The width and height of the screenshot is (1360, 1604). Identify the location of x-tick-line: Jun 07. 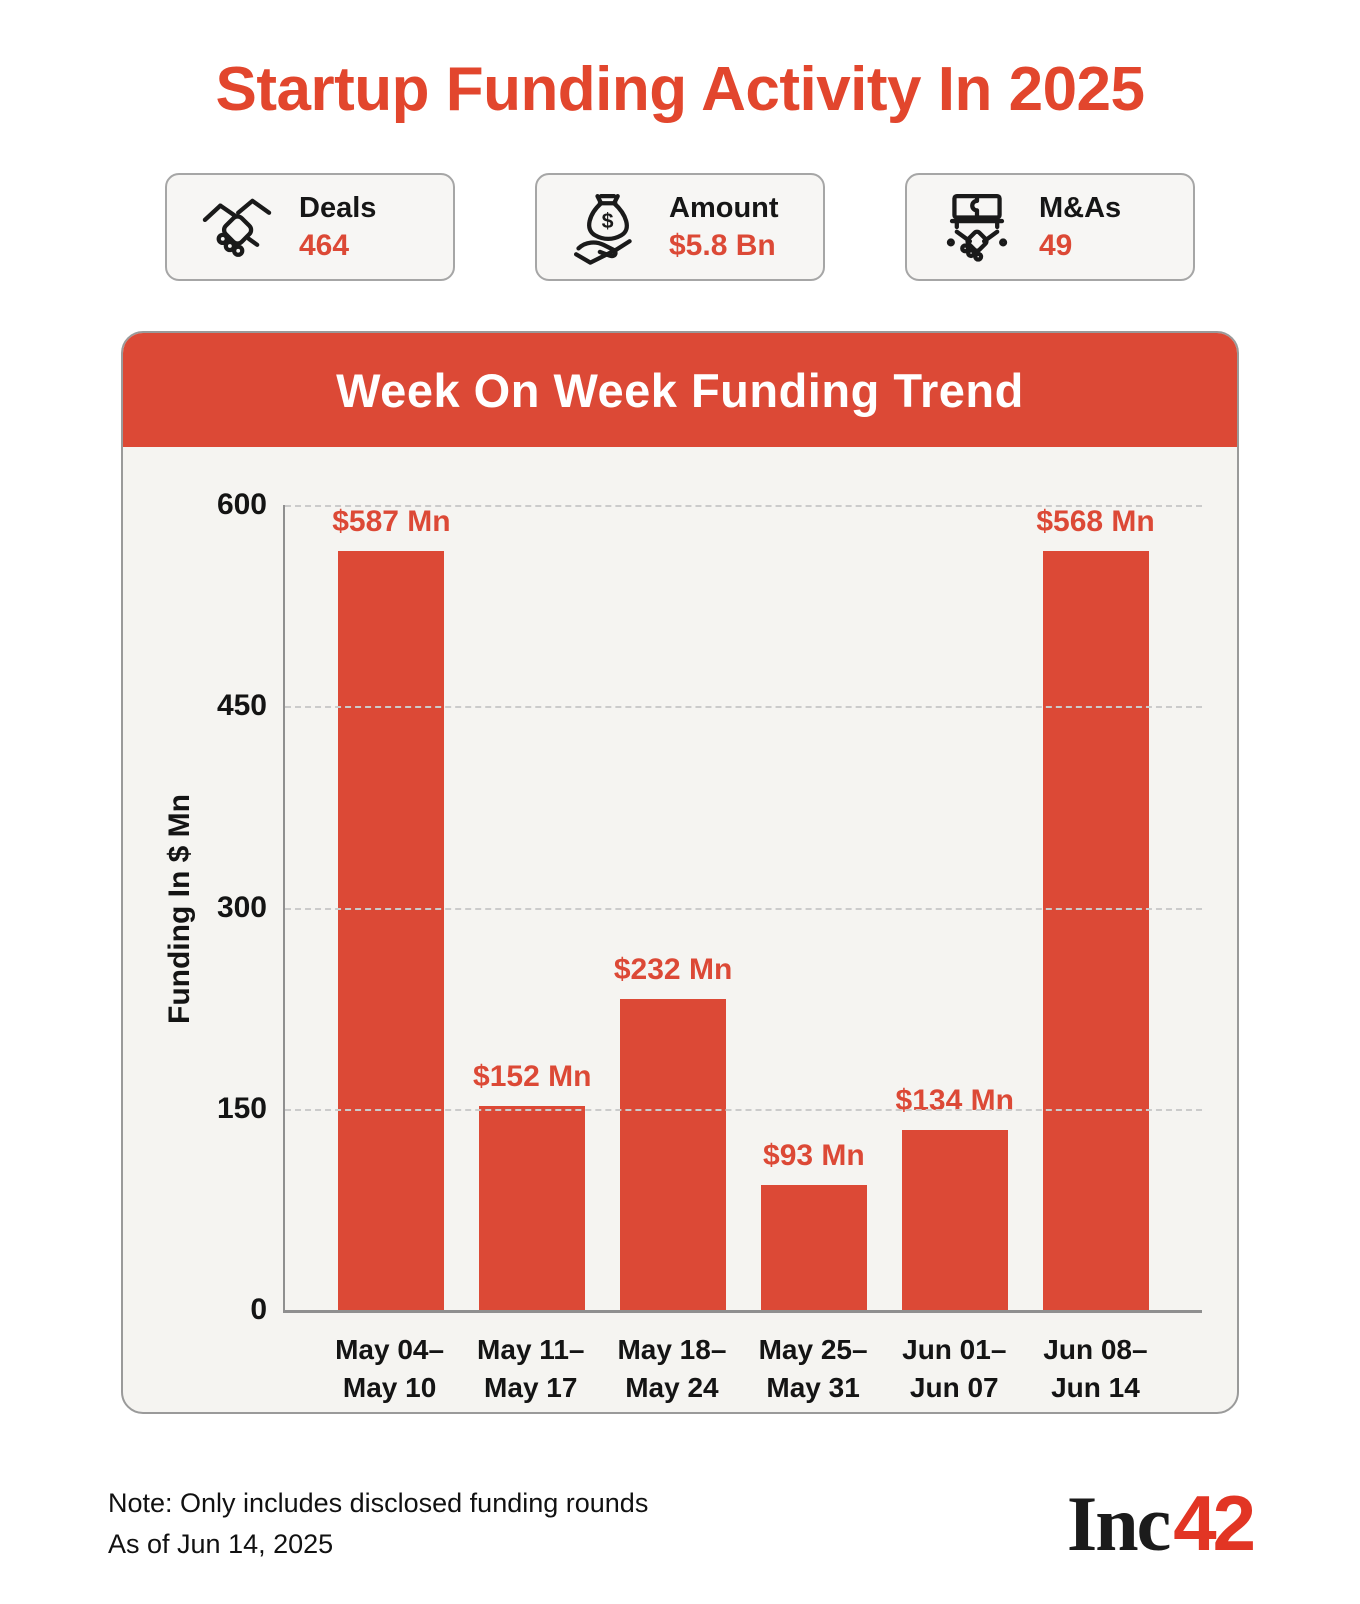
(954, 1387).